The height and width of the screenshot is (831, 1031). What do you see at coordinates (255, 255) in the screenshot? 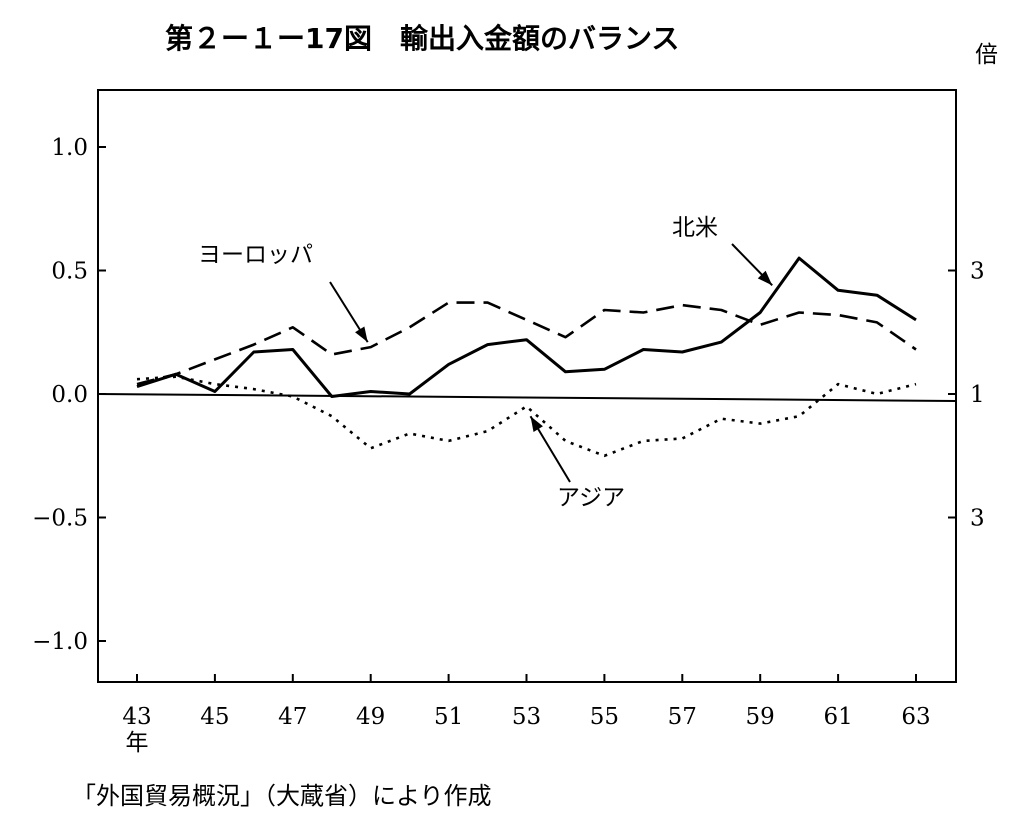
I see `label-europe: ヨーロッパ` at bounding box center [255, 255].